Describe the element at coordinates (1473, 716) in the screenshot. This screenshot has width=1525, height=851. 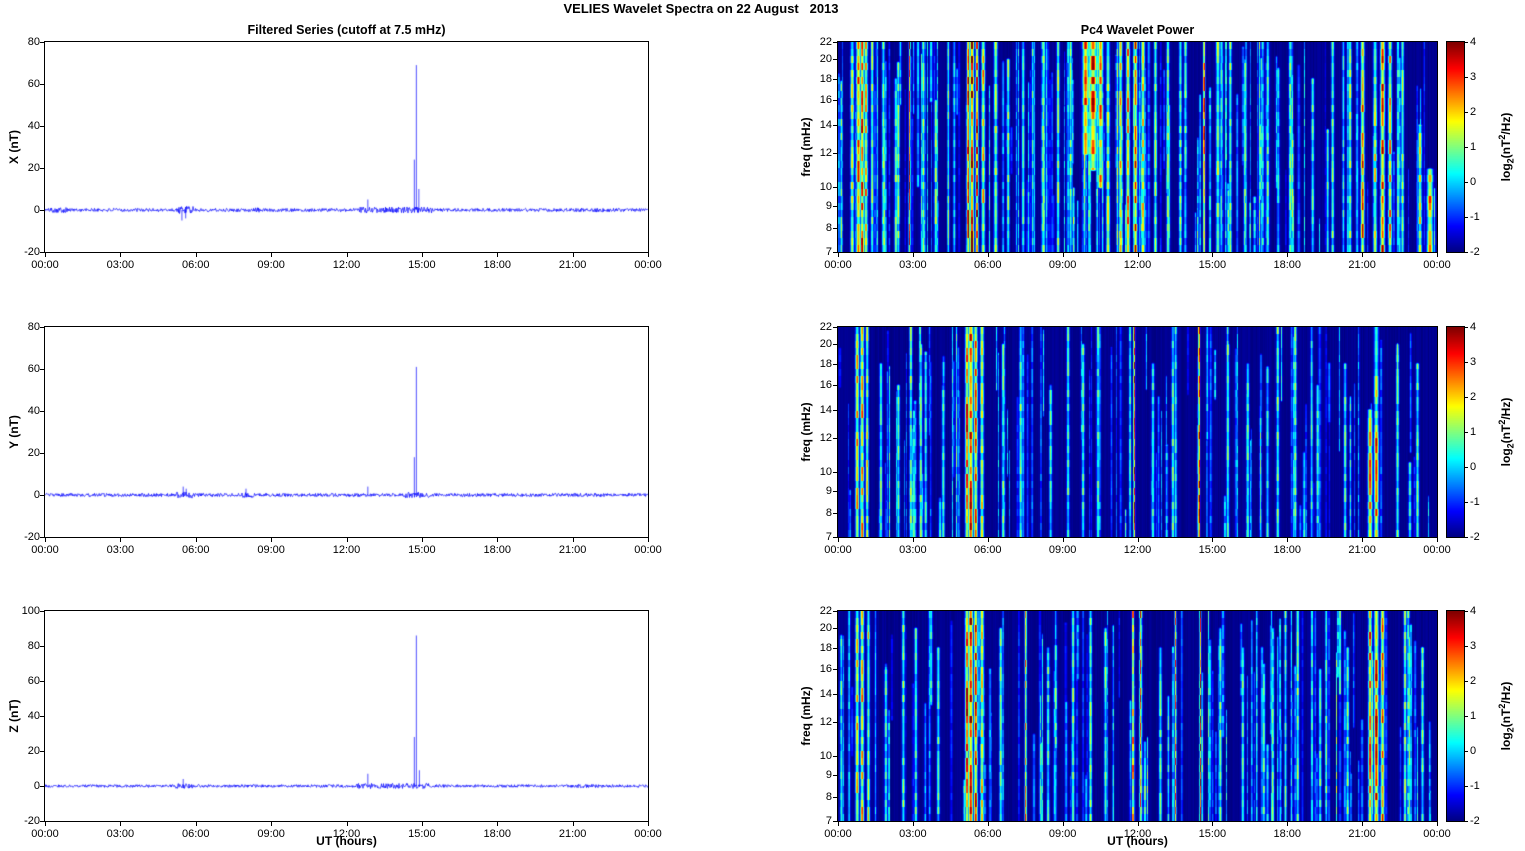
I see `colorbar-tick-label: 1` at that location.